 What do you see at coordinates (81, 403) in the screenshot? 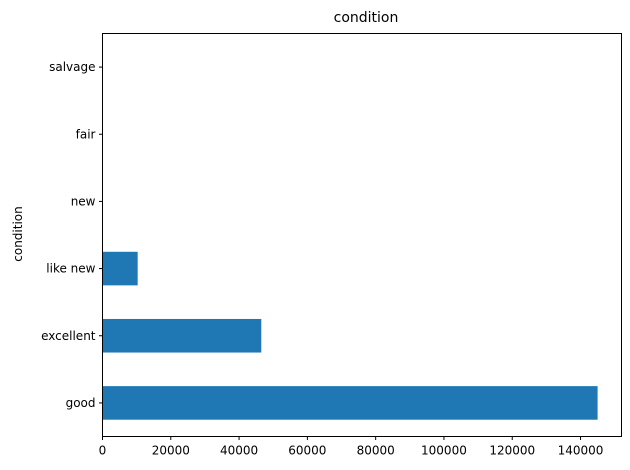
I see `y-tick-label: good` at bounding box center [81, 403].